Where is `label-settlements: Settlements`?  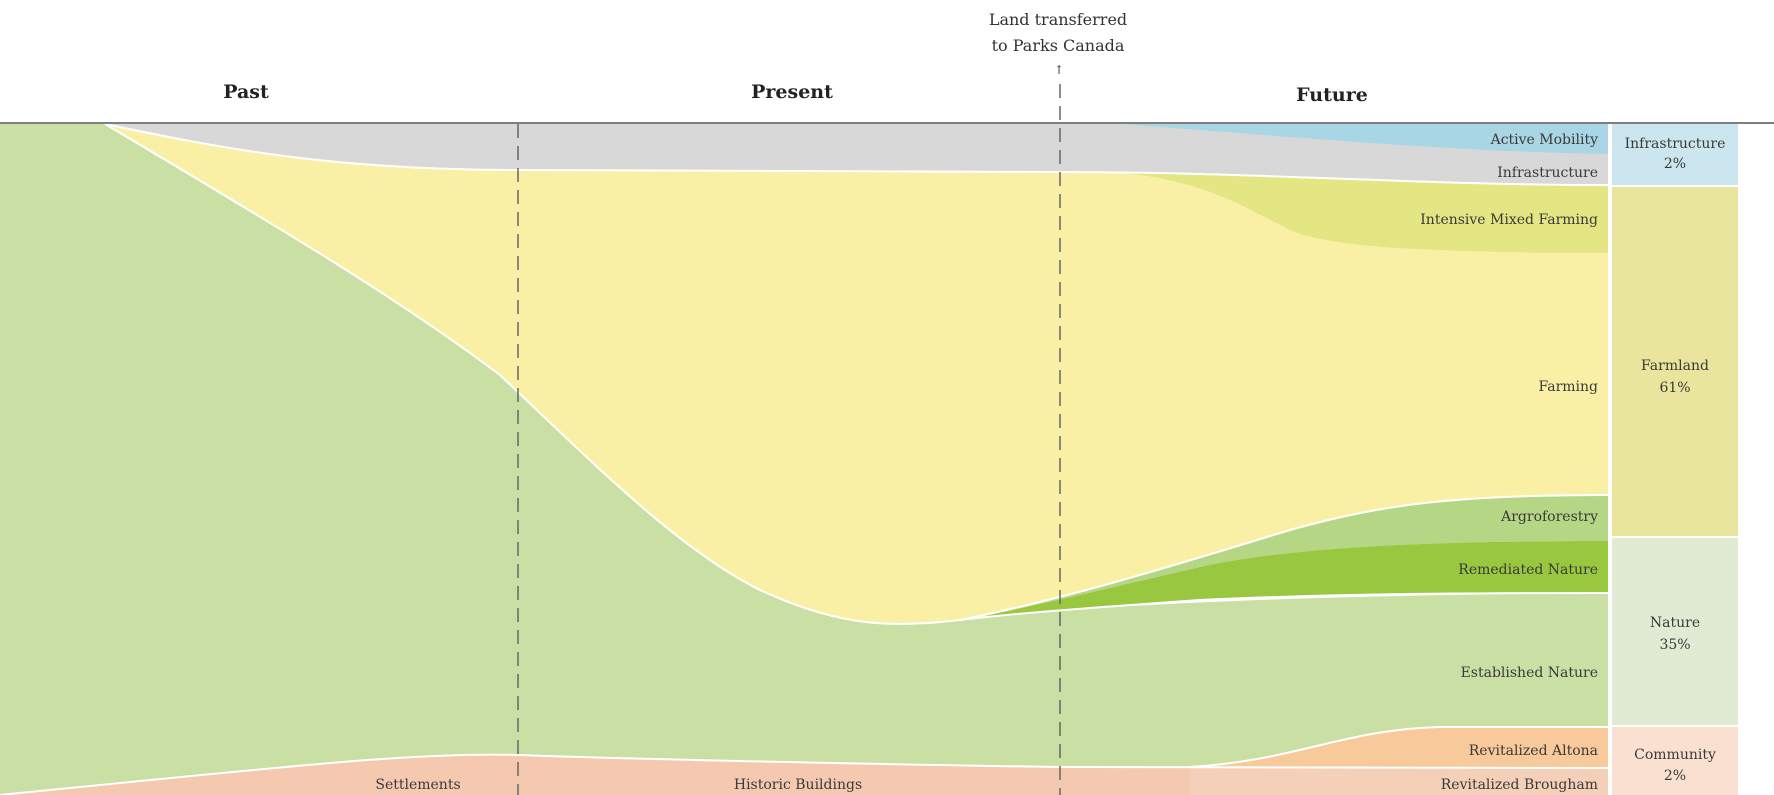
label-settlements: Settlements is located at coordinates (417, 785).